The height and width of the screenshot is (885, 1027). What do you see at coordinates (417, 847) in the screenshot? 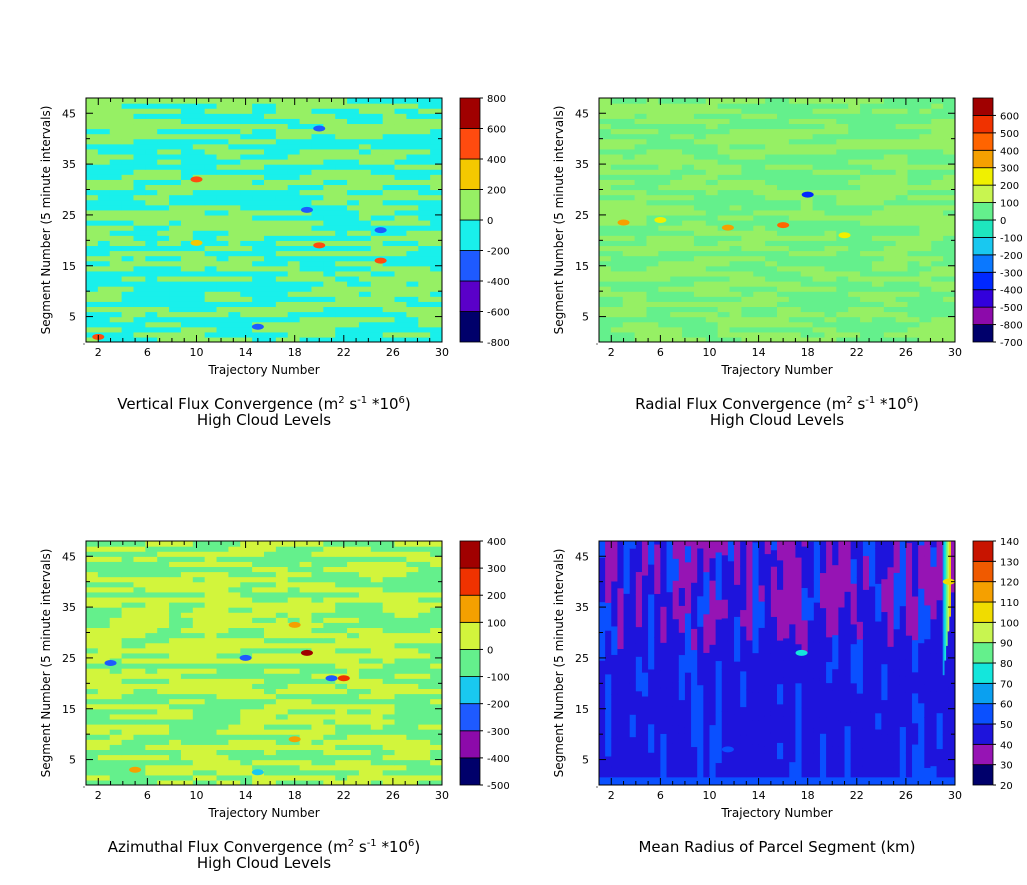
I see `title-text: )` at bounding box center [417, 847].